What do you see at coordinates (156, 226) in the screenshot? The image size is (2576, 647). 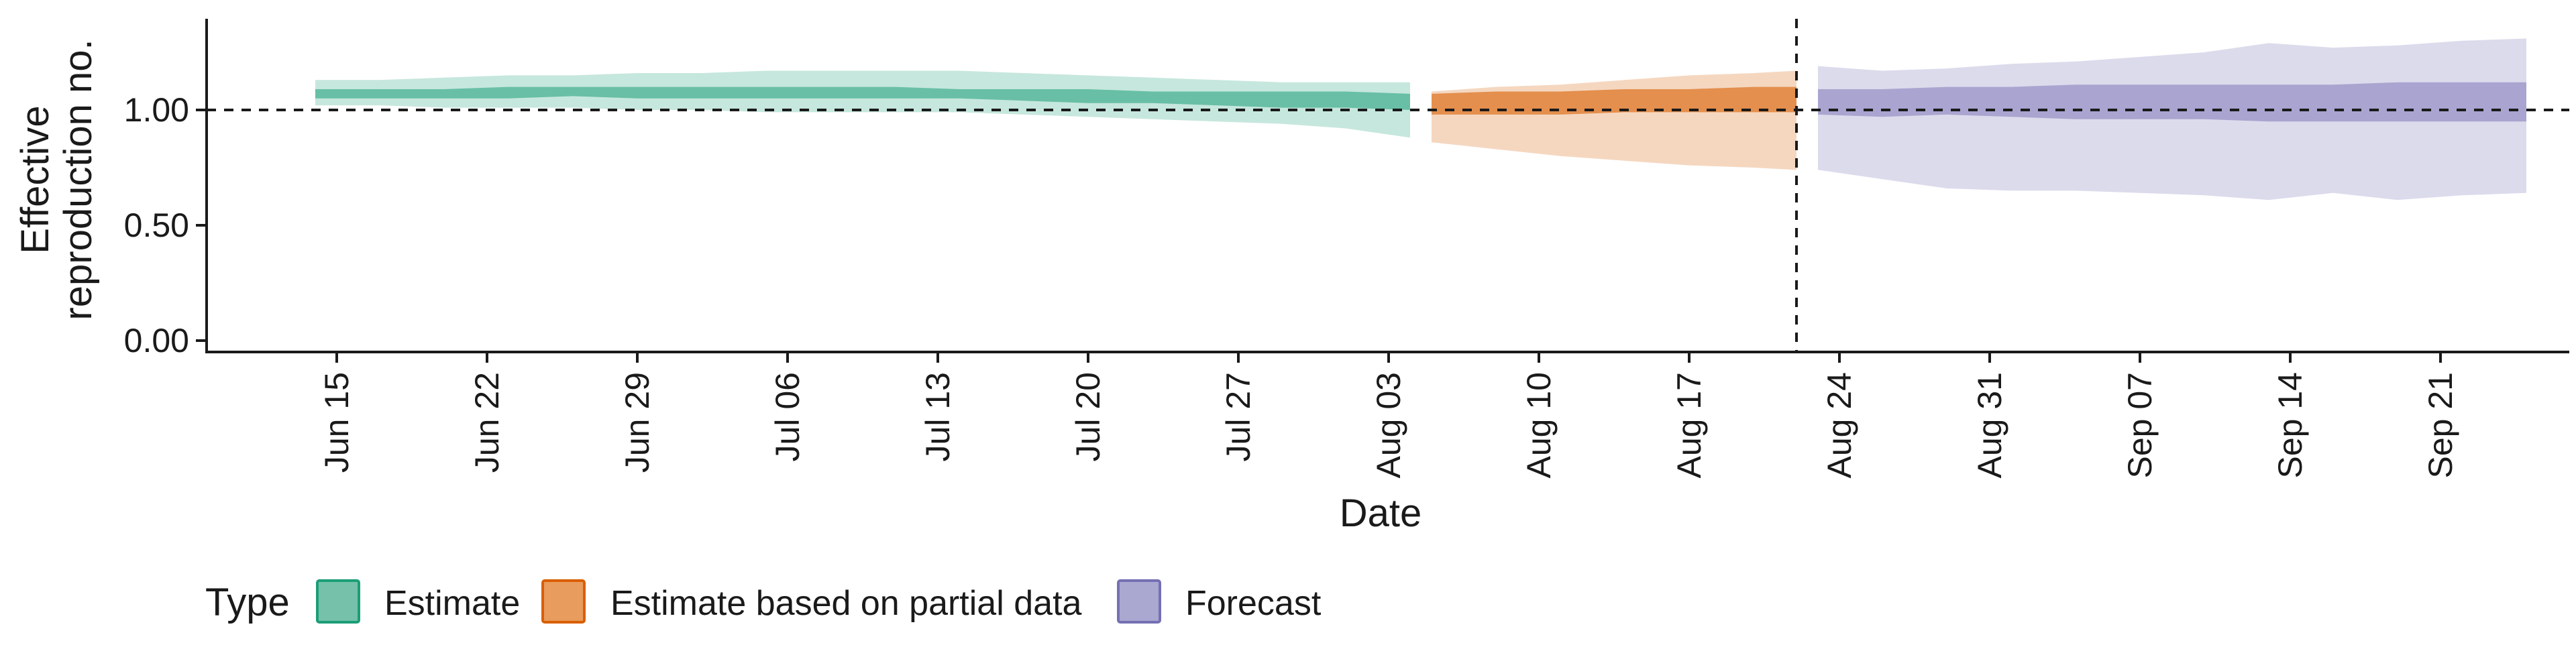 I see `y-tick-label: 0.50` at bounding box center [156, 226].